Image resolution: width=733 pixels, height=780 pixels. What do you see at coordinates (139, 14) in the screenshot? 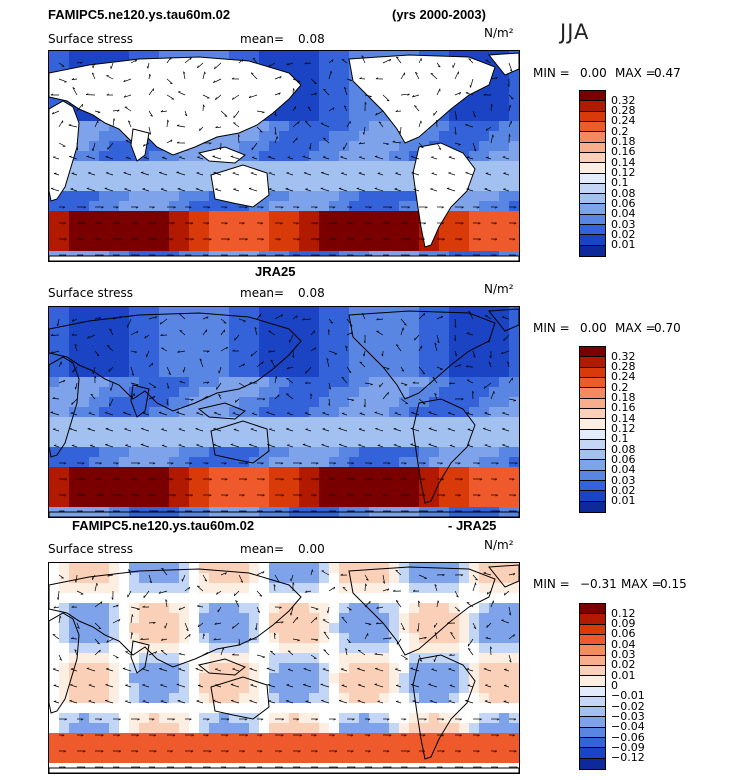
I see `run-title: FAMIPC5.ne120.ys.tau60m.02` at bounding box center [139, 14].